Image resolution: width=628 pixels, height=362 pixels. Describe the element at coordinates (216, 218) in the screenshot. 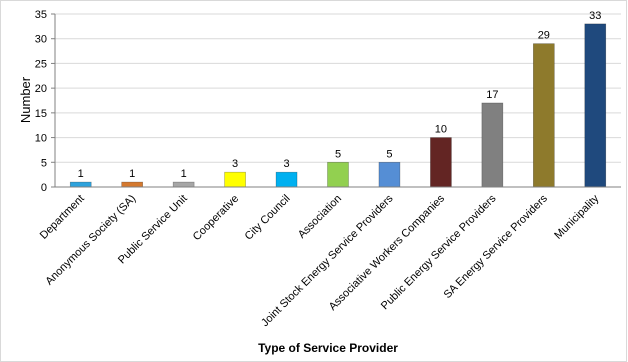

I see `category-label: Cooperative` at that location.